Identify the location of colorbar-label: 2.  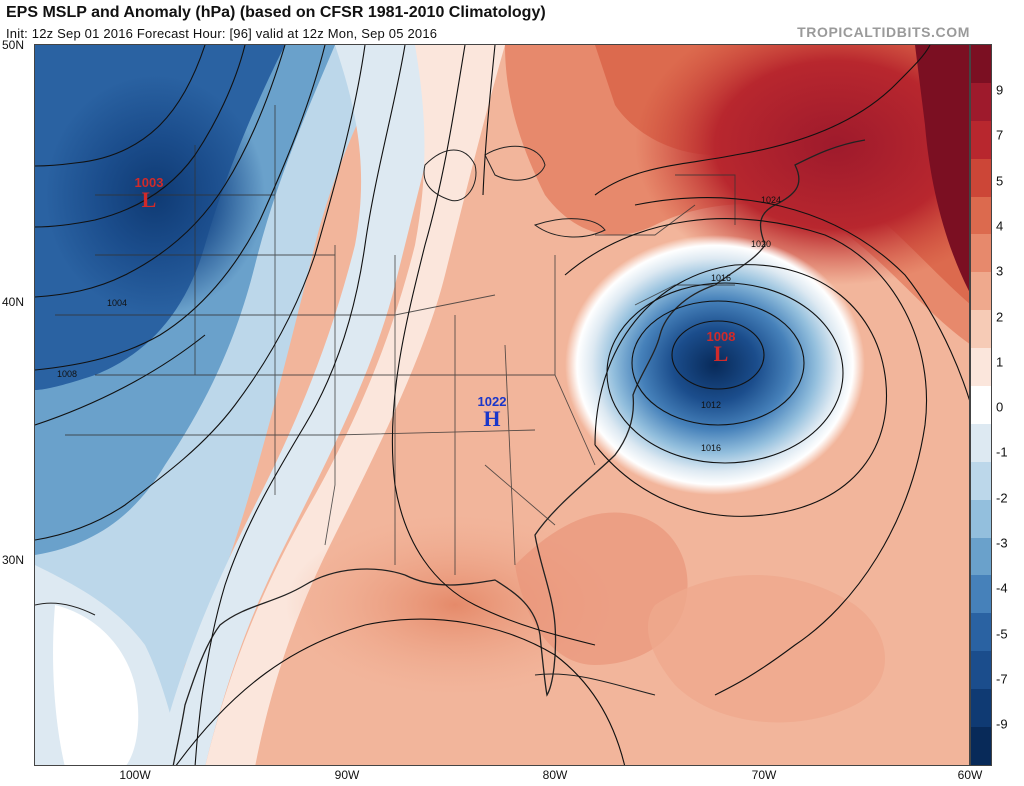
(1000, 316).